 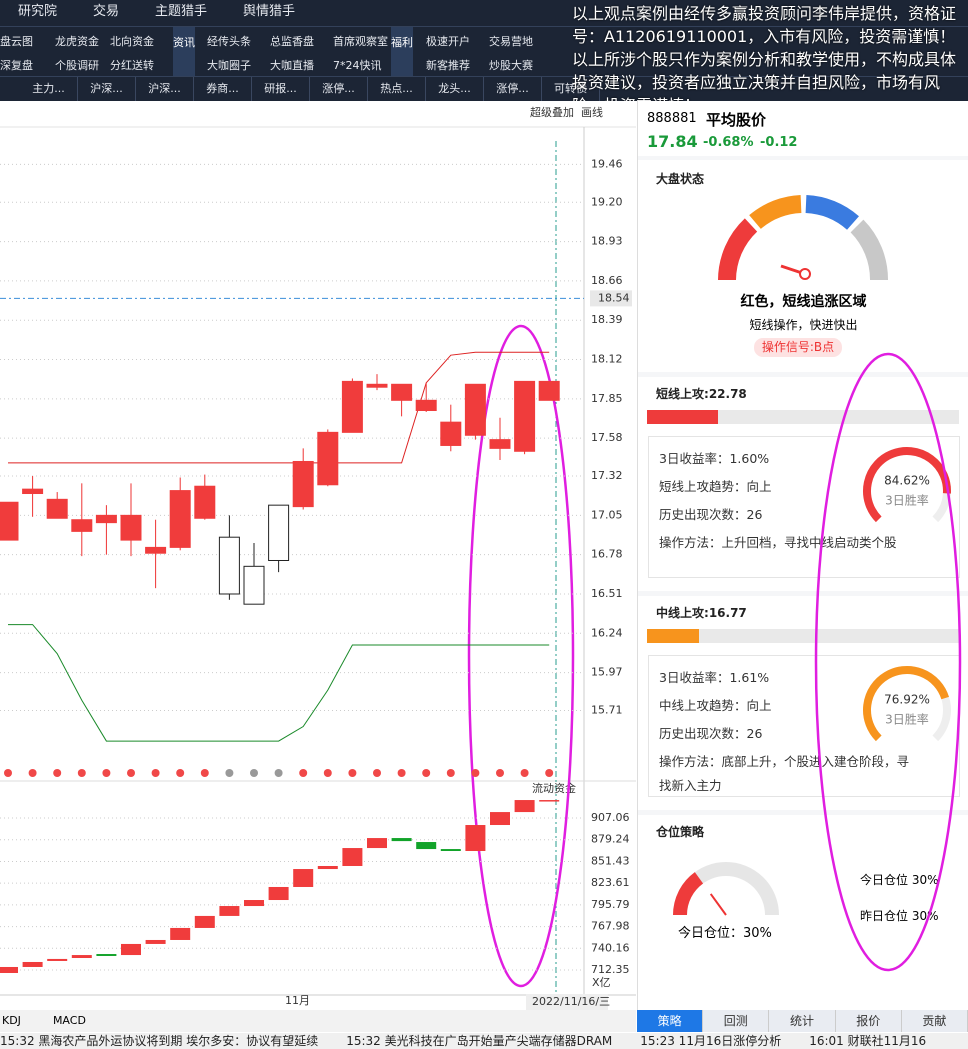 I want to click on news-item: 16:01 财联社11月16, so click(x=868, y=1041).